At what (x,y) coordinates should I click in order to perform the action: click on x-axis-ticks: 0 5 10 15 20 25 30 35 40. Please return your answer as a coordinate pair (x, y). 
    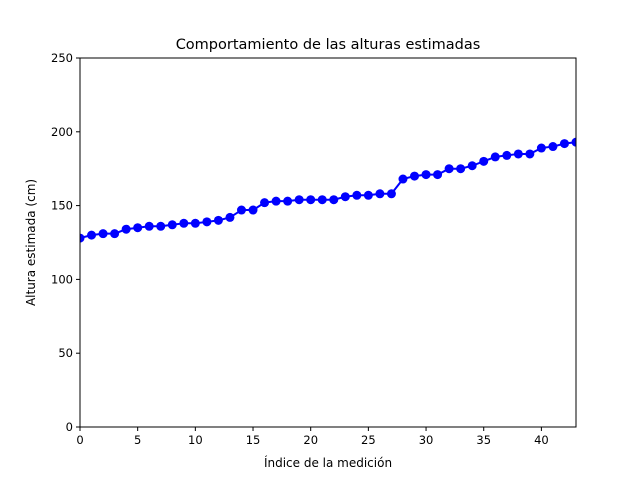
    Looking at the image, I should click on (312, 437).